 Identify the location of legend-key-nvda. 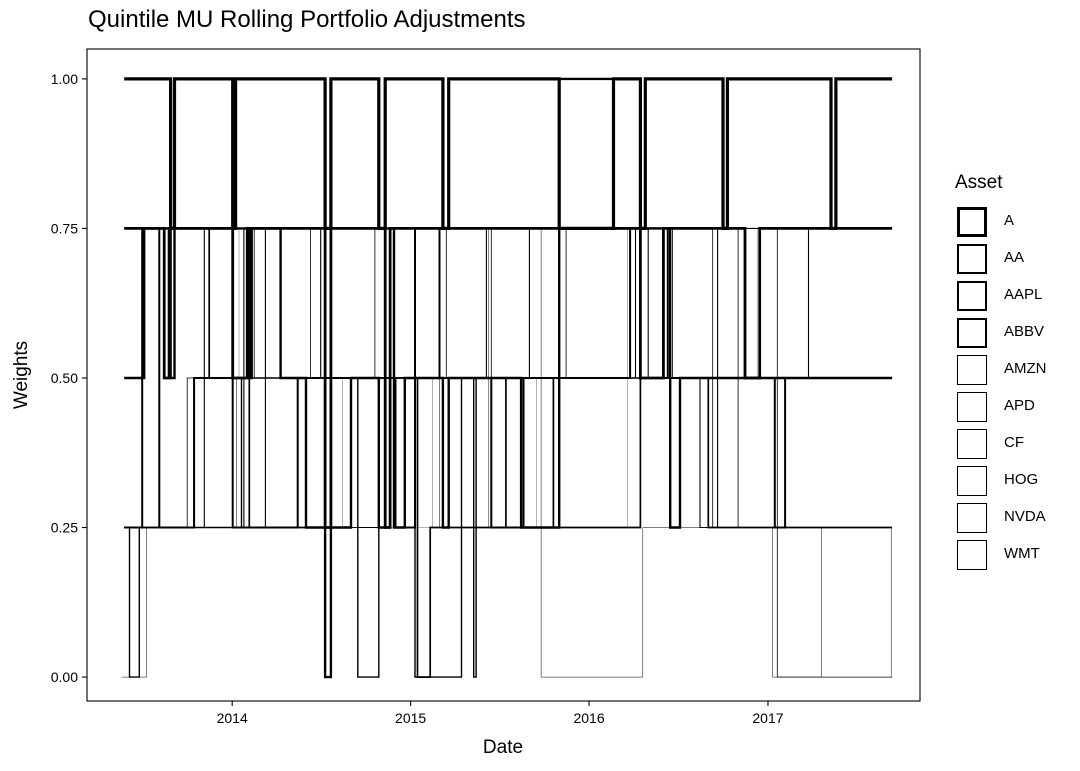
(972, 518).